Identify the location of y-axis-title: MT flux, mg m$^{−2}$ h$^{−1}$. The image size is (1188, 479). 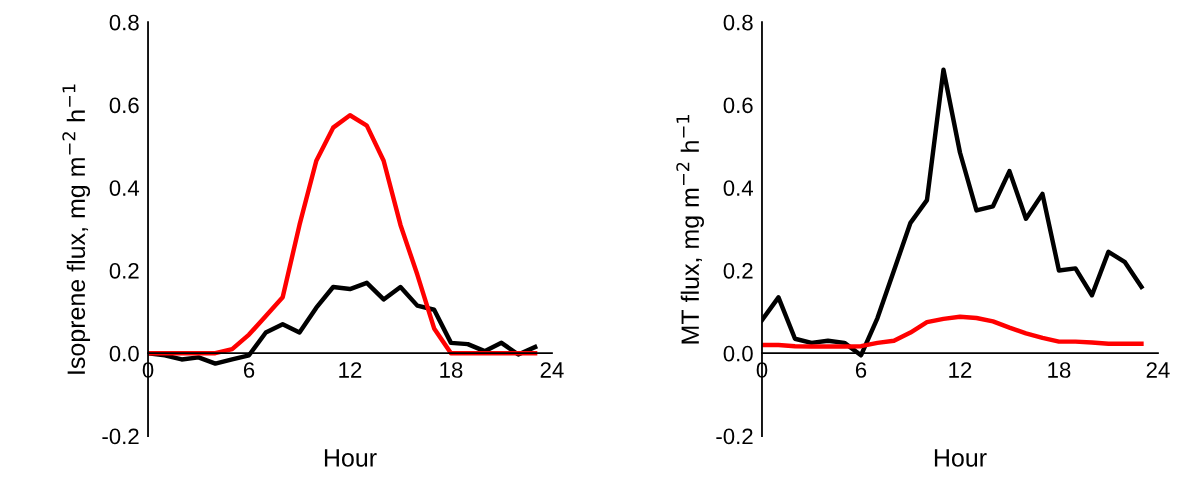
(690, 229).